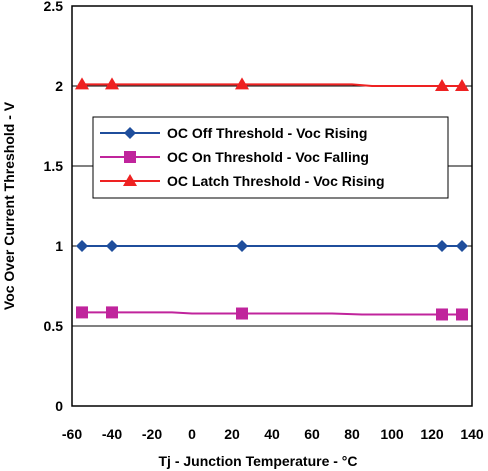  What do you see at coordinates (192, 434) in the screenshot?
I see `x-tick-label-3: 0` at bounding box center [192, 434].